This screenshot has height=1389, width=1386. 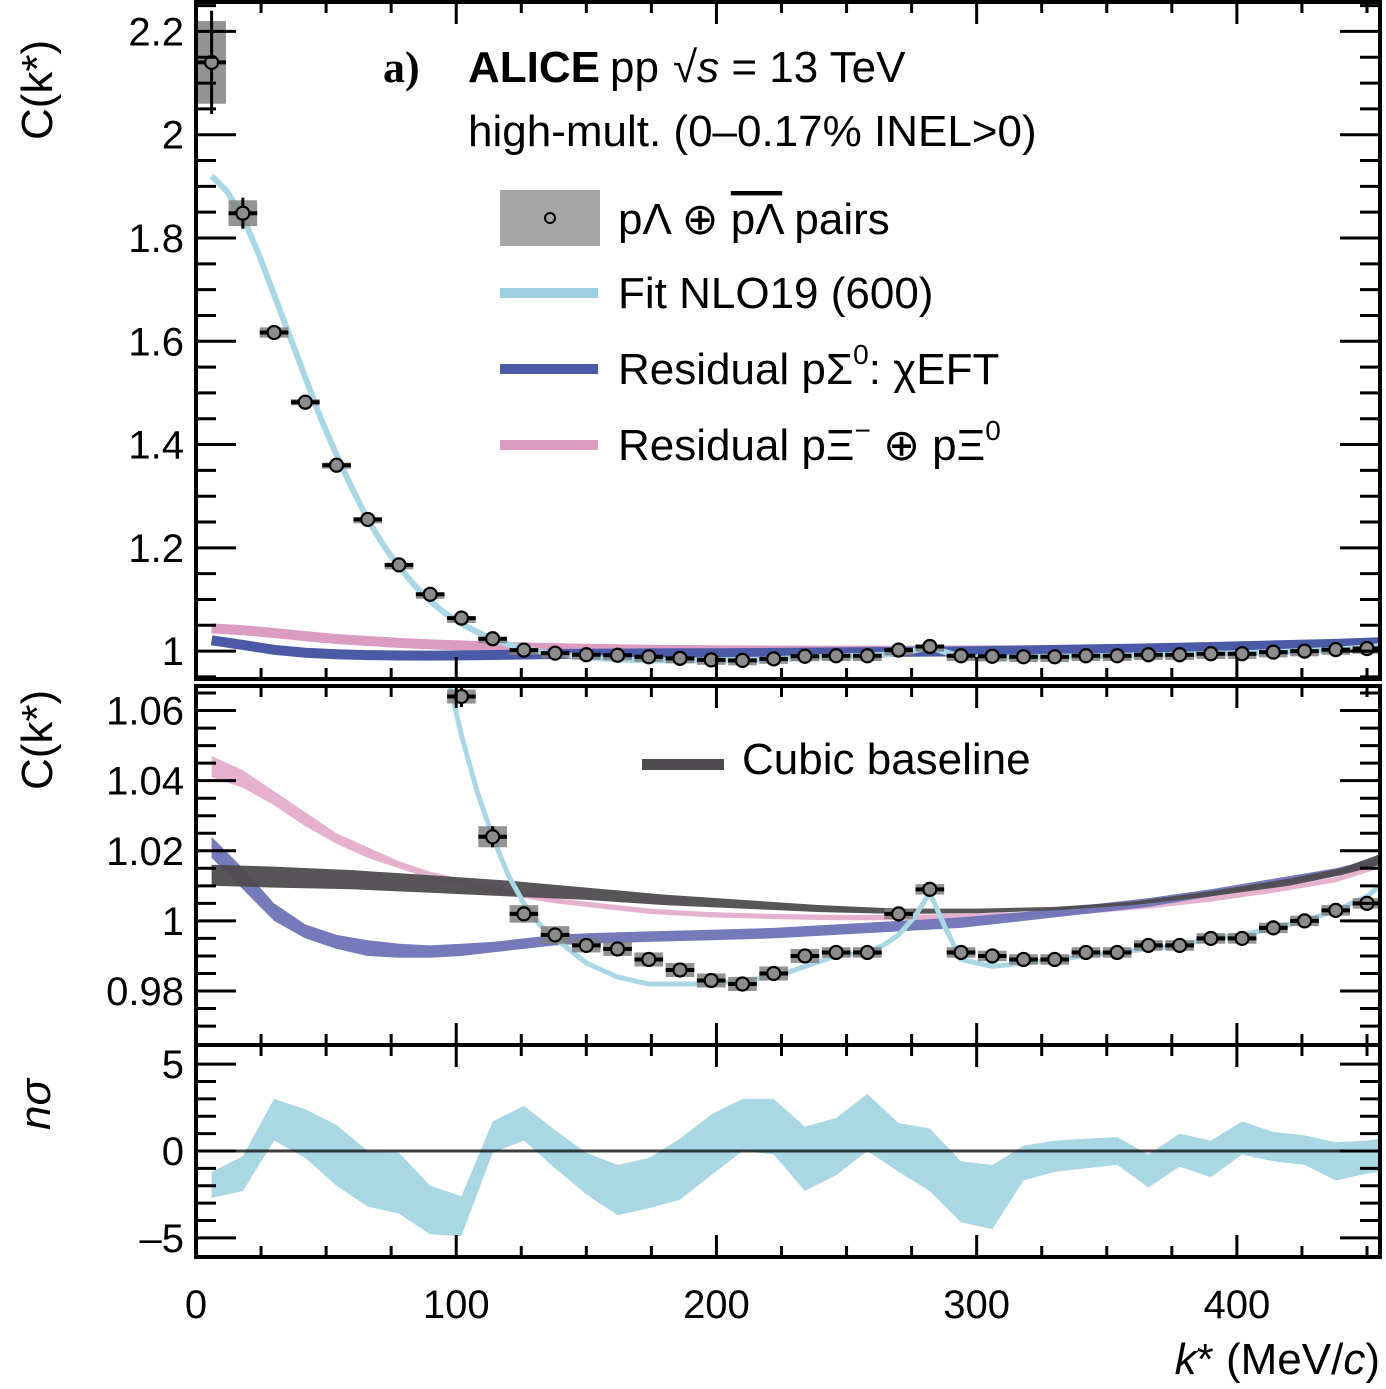 What do you see at coordinates (173, 652) in the screenshot?
I see `top-y-tick-label: 1` at bounding box center [173, 652].